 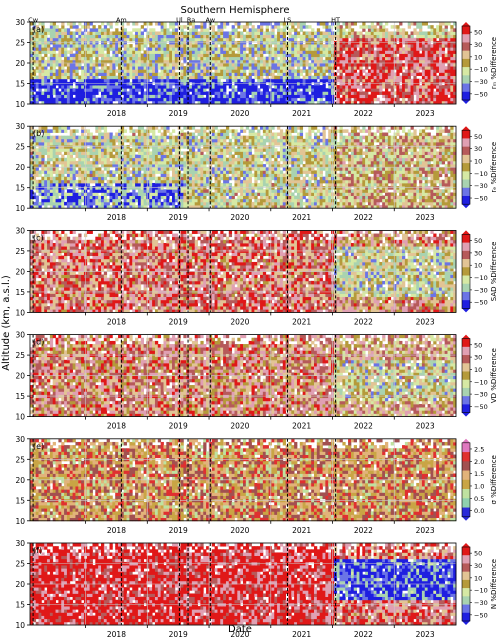 I want to click on event-label-ul: Ul, so click(x=179, y=20).